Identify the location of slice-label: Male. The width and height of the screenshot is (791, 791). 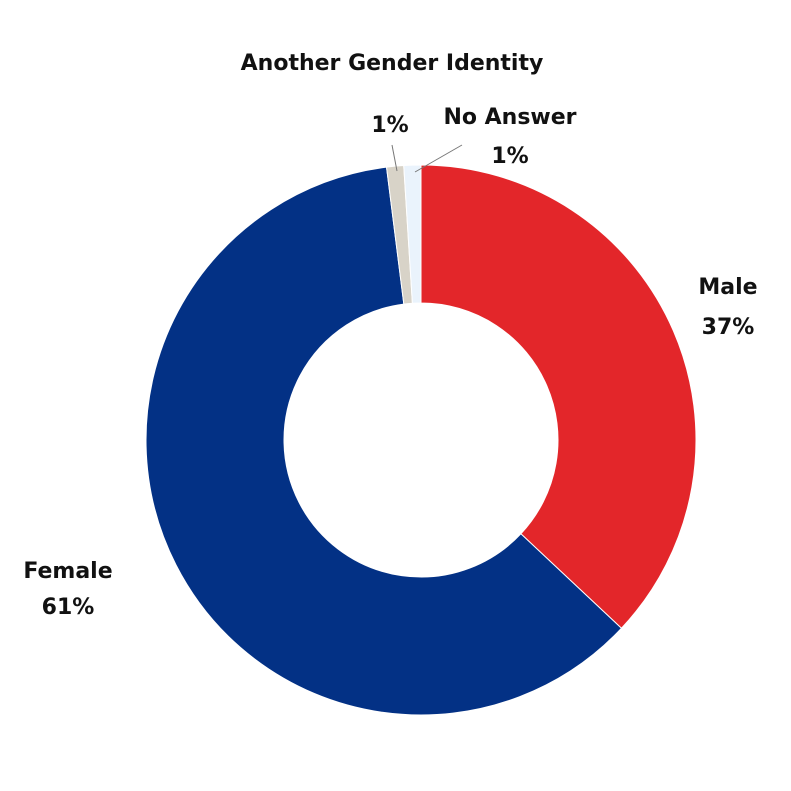
(727, 287).